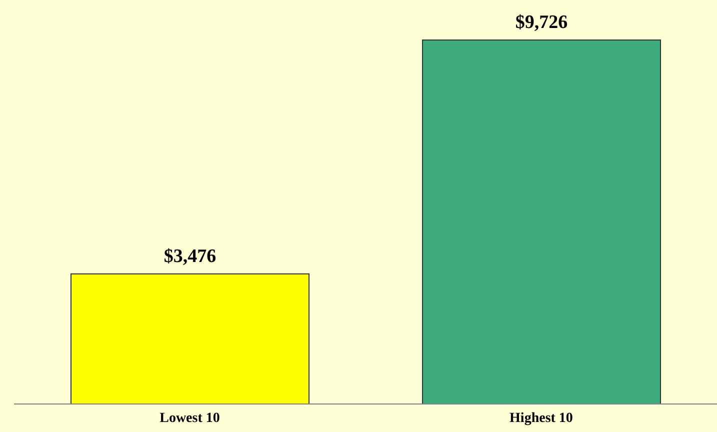 Image resolution: width=717 pixels, height=432 pixels. What do you see at coordinates (541, 418) in the screenshot?
I see `x-tick-label: Highest 10` at bounding box center [541, 418].